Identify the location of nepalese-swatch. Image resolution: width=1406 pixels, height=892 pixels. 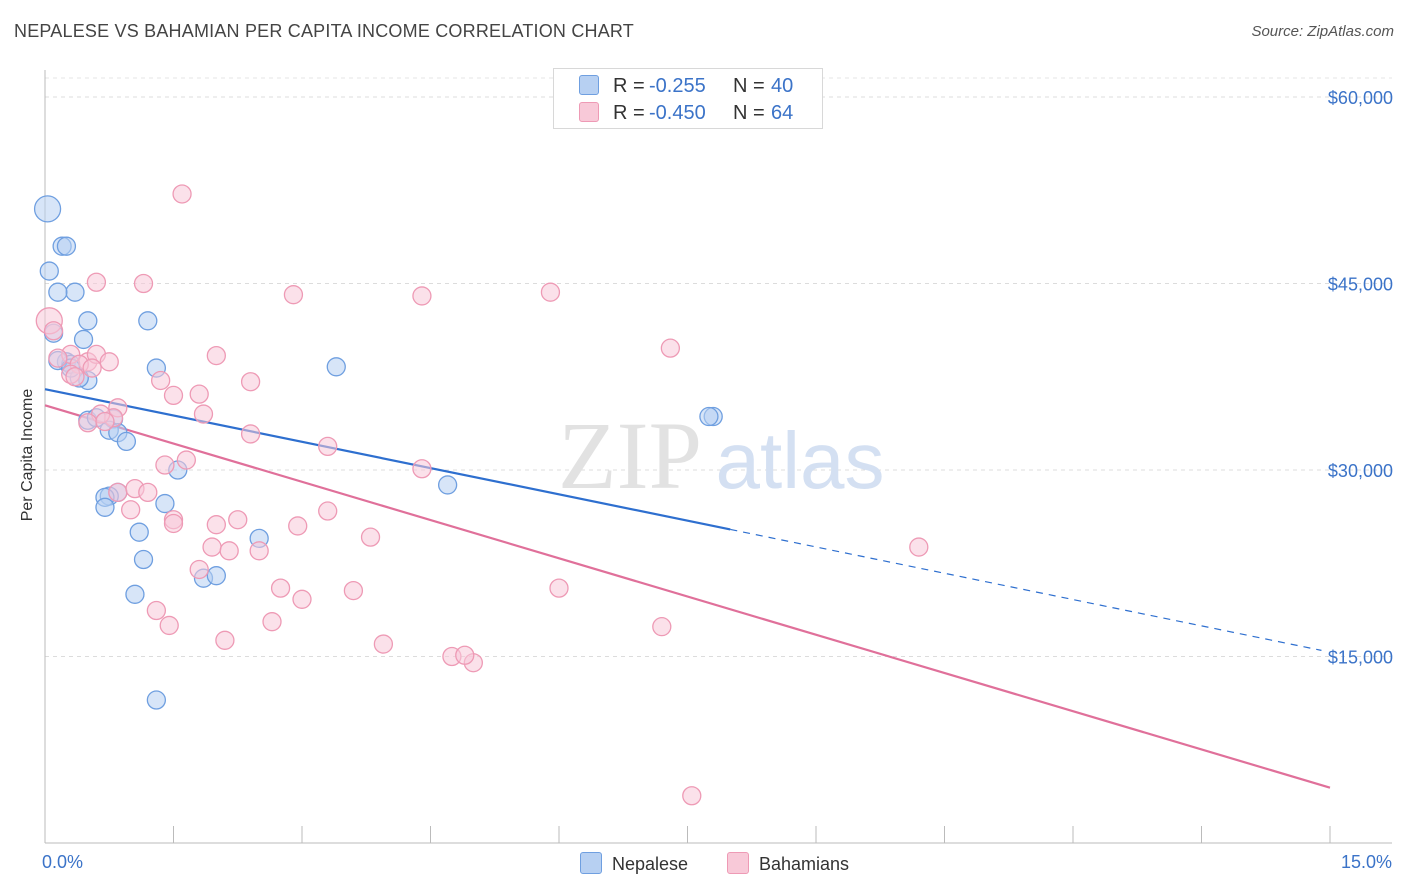
(589, 85).